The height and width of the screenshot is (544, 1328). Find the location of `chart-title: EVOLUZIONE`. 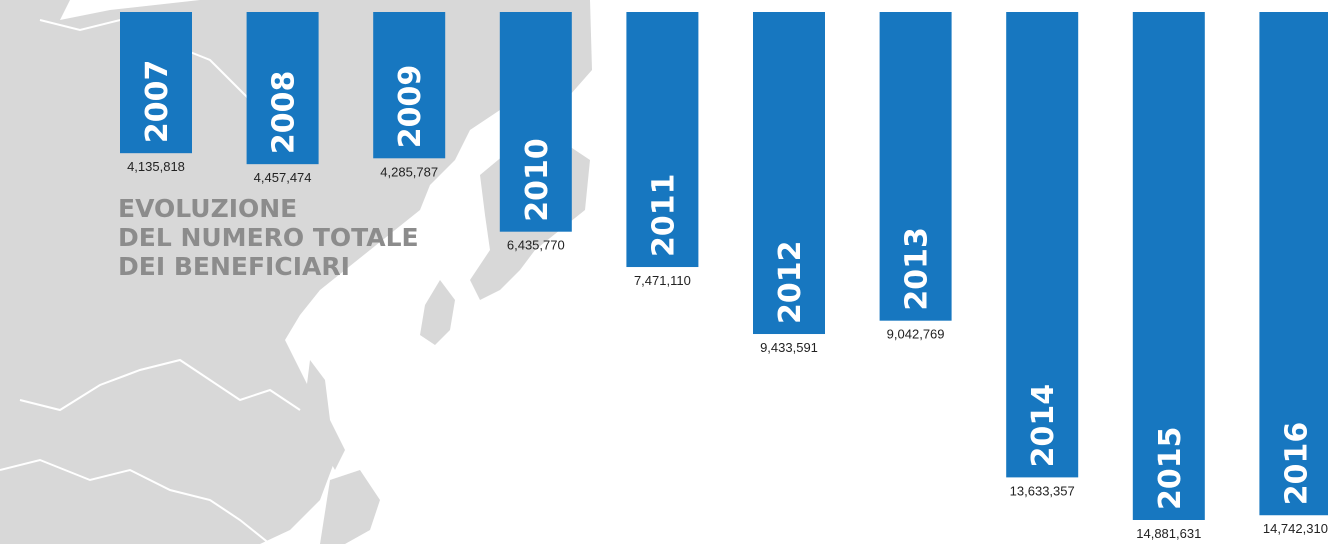

chart-title: EVOLUZIONE is located at coordinates (207, 208).